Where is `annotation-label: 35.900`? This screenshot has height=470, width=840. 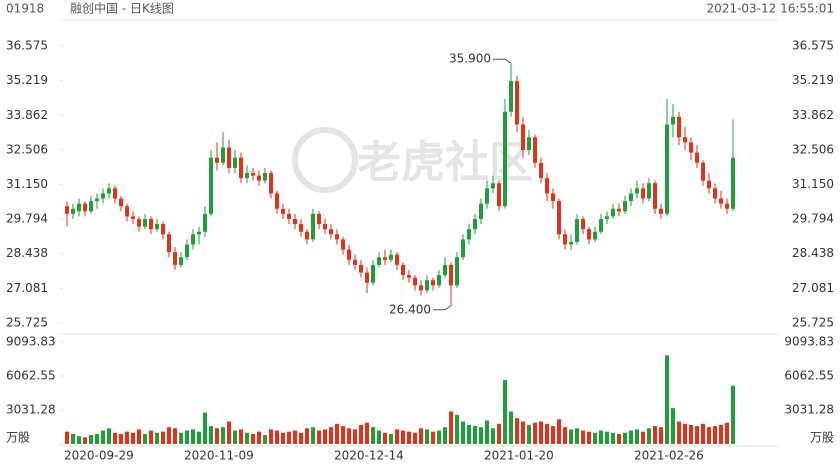
annotation-label: 35.900 is located at coordinates (470, 59).